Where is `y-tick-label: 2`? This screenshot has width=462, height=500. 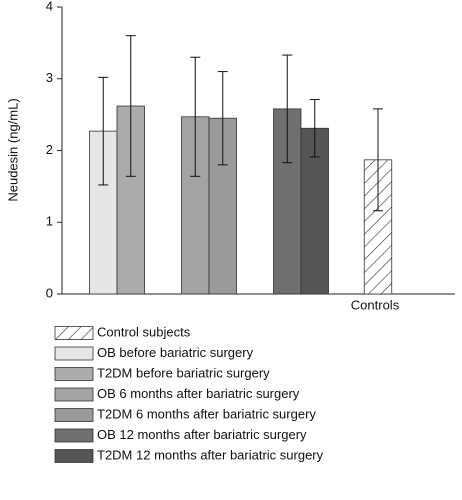 y-tick-label: 2 is located at coordinates (49, 149).